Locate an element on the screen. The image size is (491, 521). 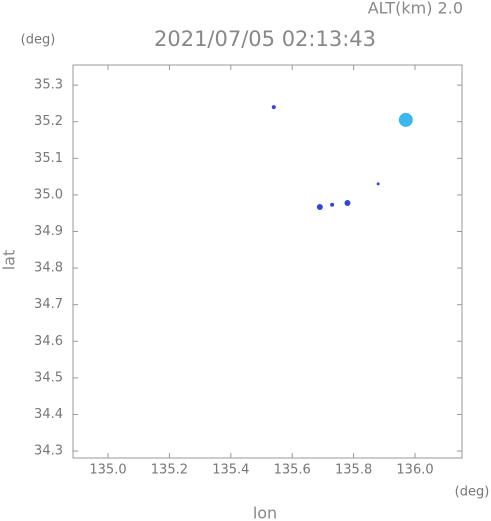
y-tick-label: 34.9 is located at coordinates (48, 231).